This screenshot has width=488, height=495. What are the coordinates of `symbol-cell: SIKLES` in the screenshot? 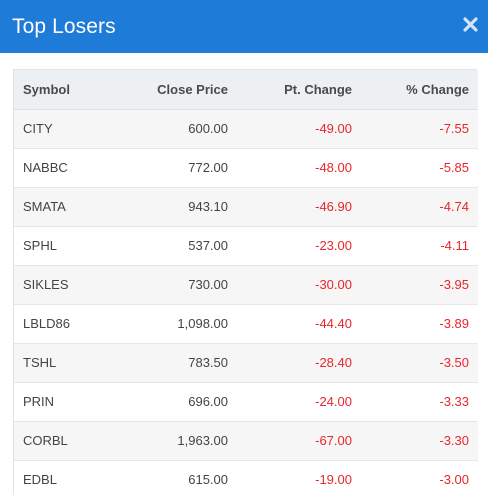 It's located at (69, 285).